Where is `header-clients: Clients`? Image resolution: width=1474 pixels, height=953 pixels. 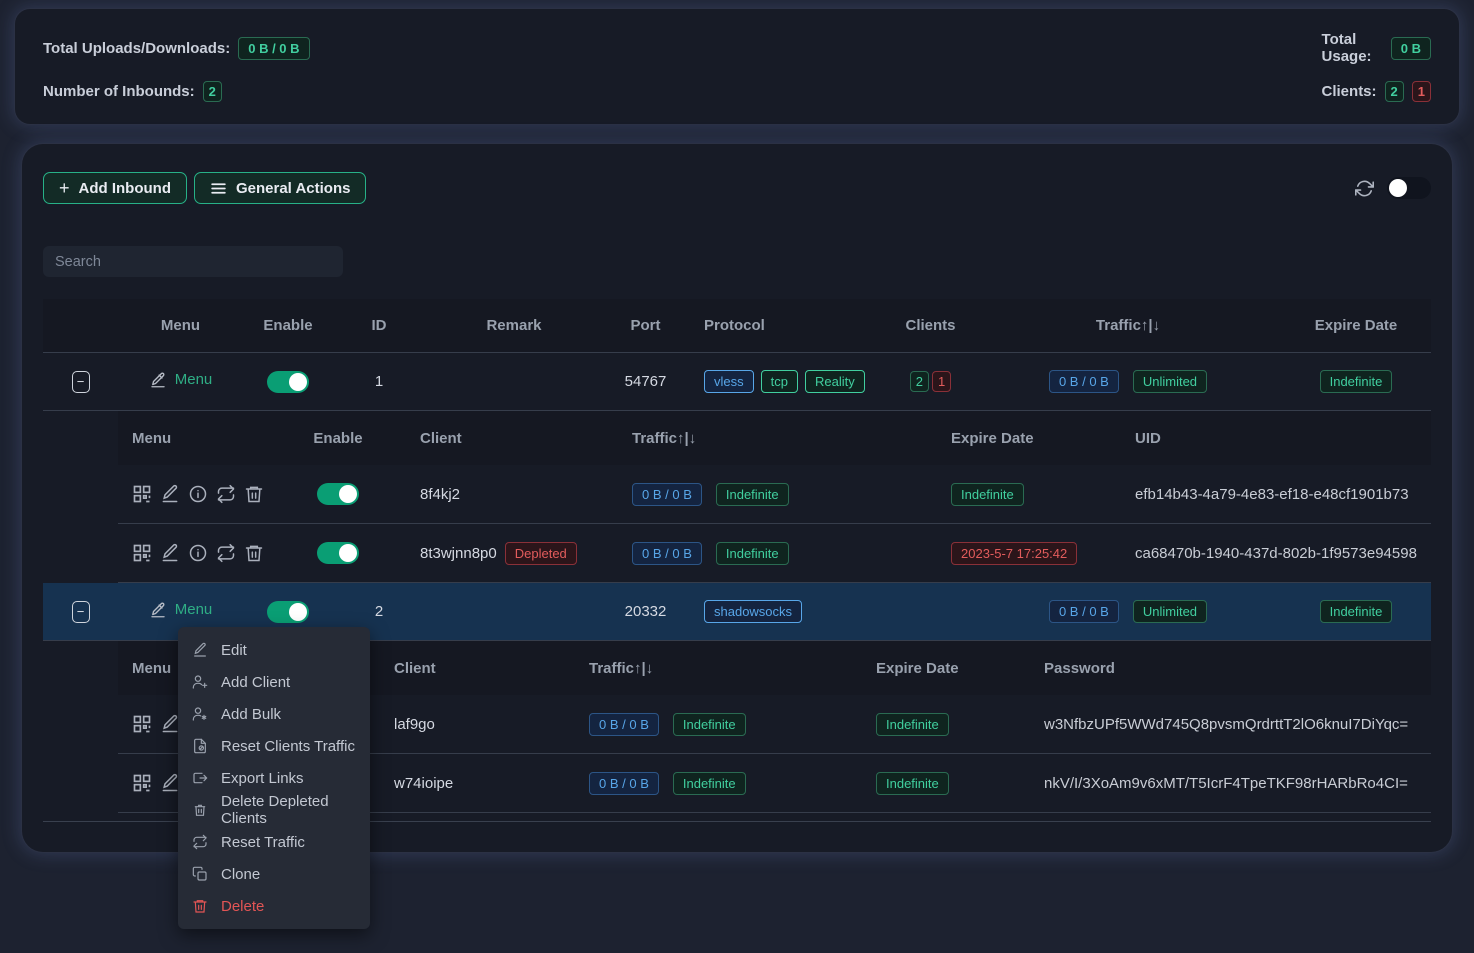
header-clients: Clients is located at coordinates (930, 325).